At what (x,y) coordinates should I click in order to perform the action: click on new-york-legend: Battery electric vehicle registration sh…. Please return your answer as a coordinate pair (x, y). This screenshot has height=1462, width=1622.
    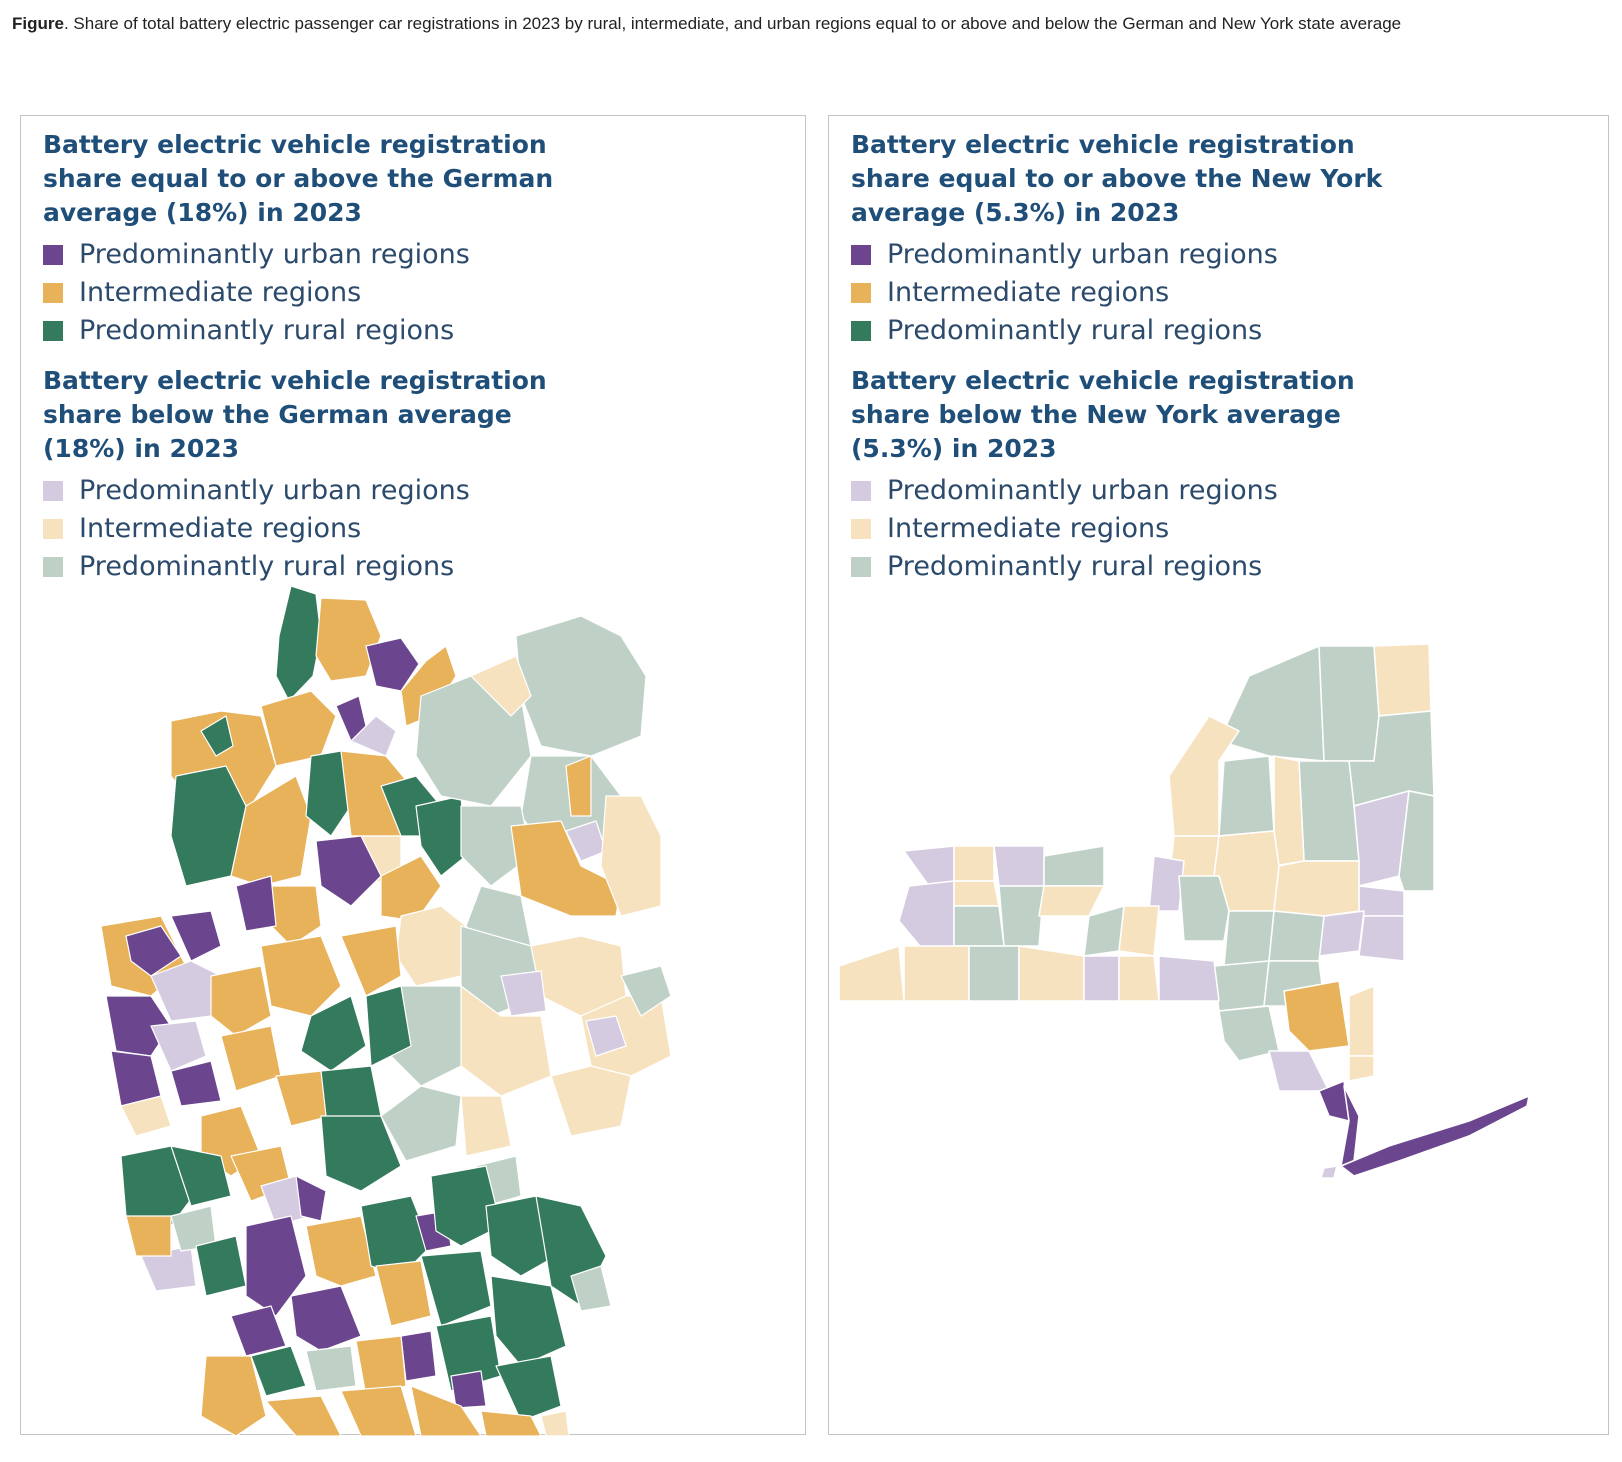
    Looking at the image, I should click on (1131, 364).